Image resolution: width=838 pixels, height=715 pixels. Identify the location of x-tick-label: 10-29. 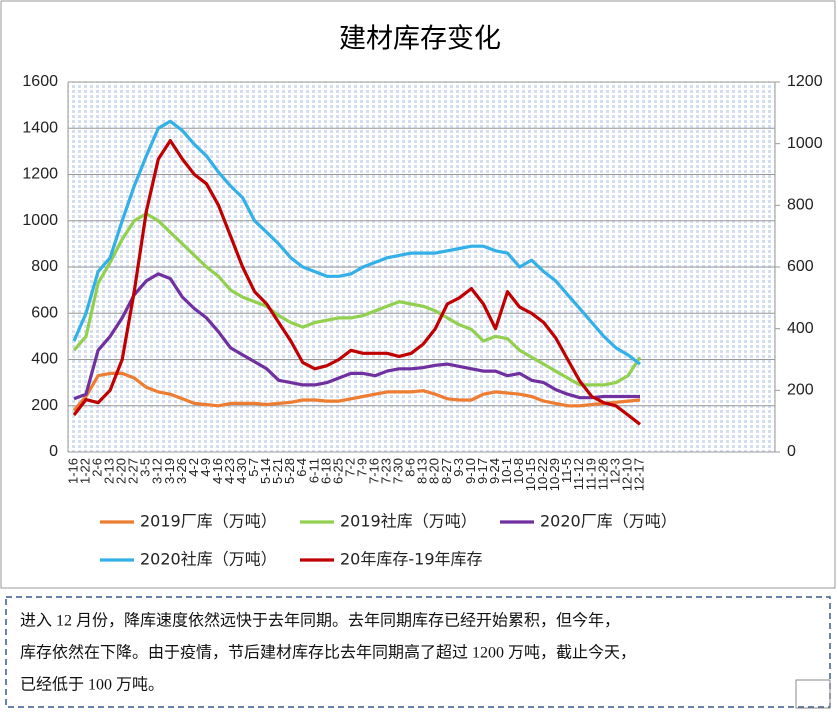
(554, 474).